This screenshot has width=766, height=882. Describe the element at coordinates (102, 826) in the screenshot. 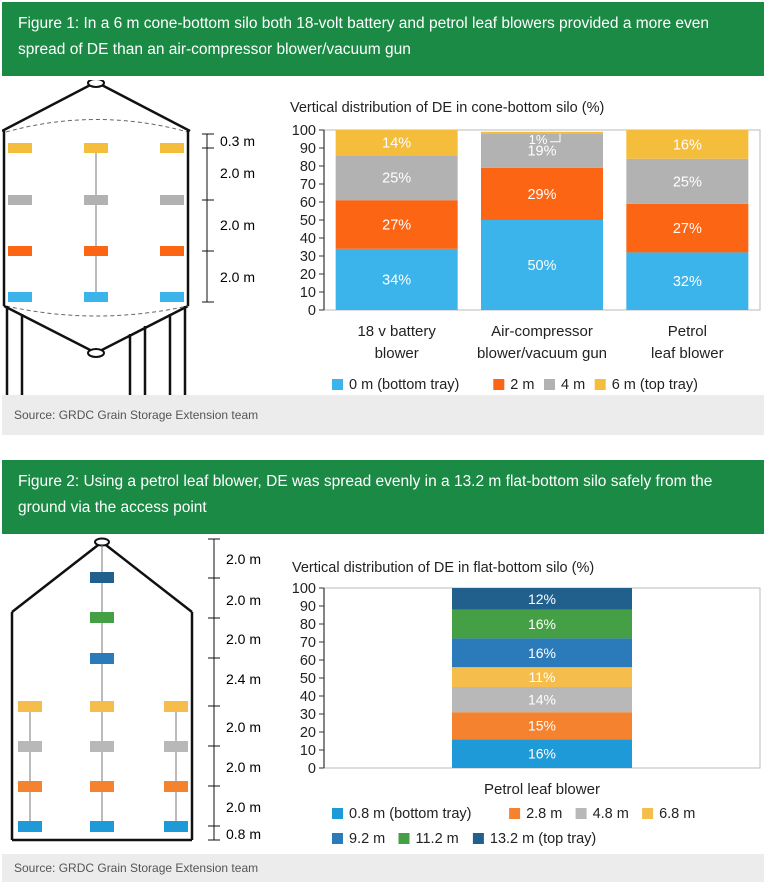

I see `tray-0-8m-center` at that location.